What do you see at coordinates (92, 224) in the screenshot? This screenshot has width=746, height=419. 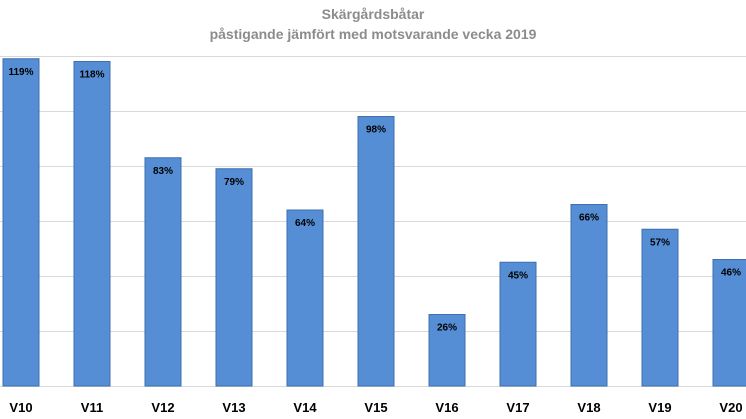 I see `bar-v11` at bounding box center [92, 224].